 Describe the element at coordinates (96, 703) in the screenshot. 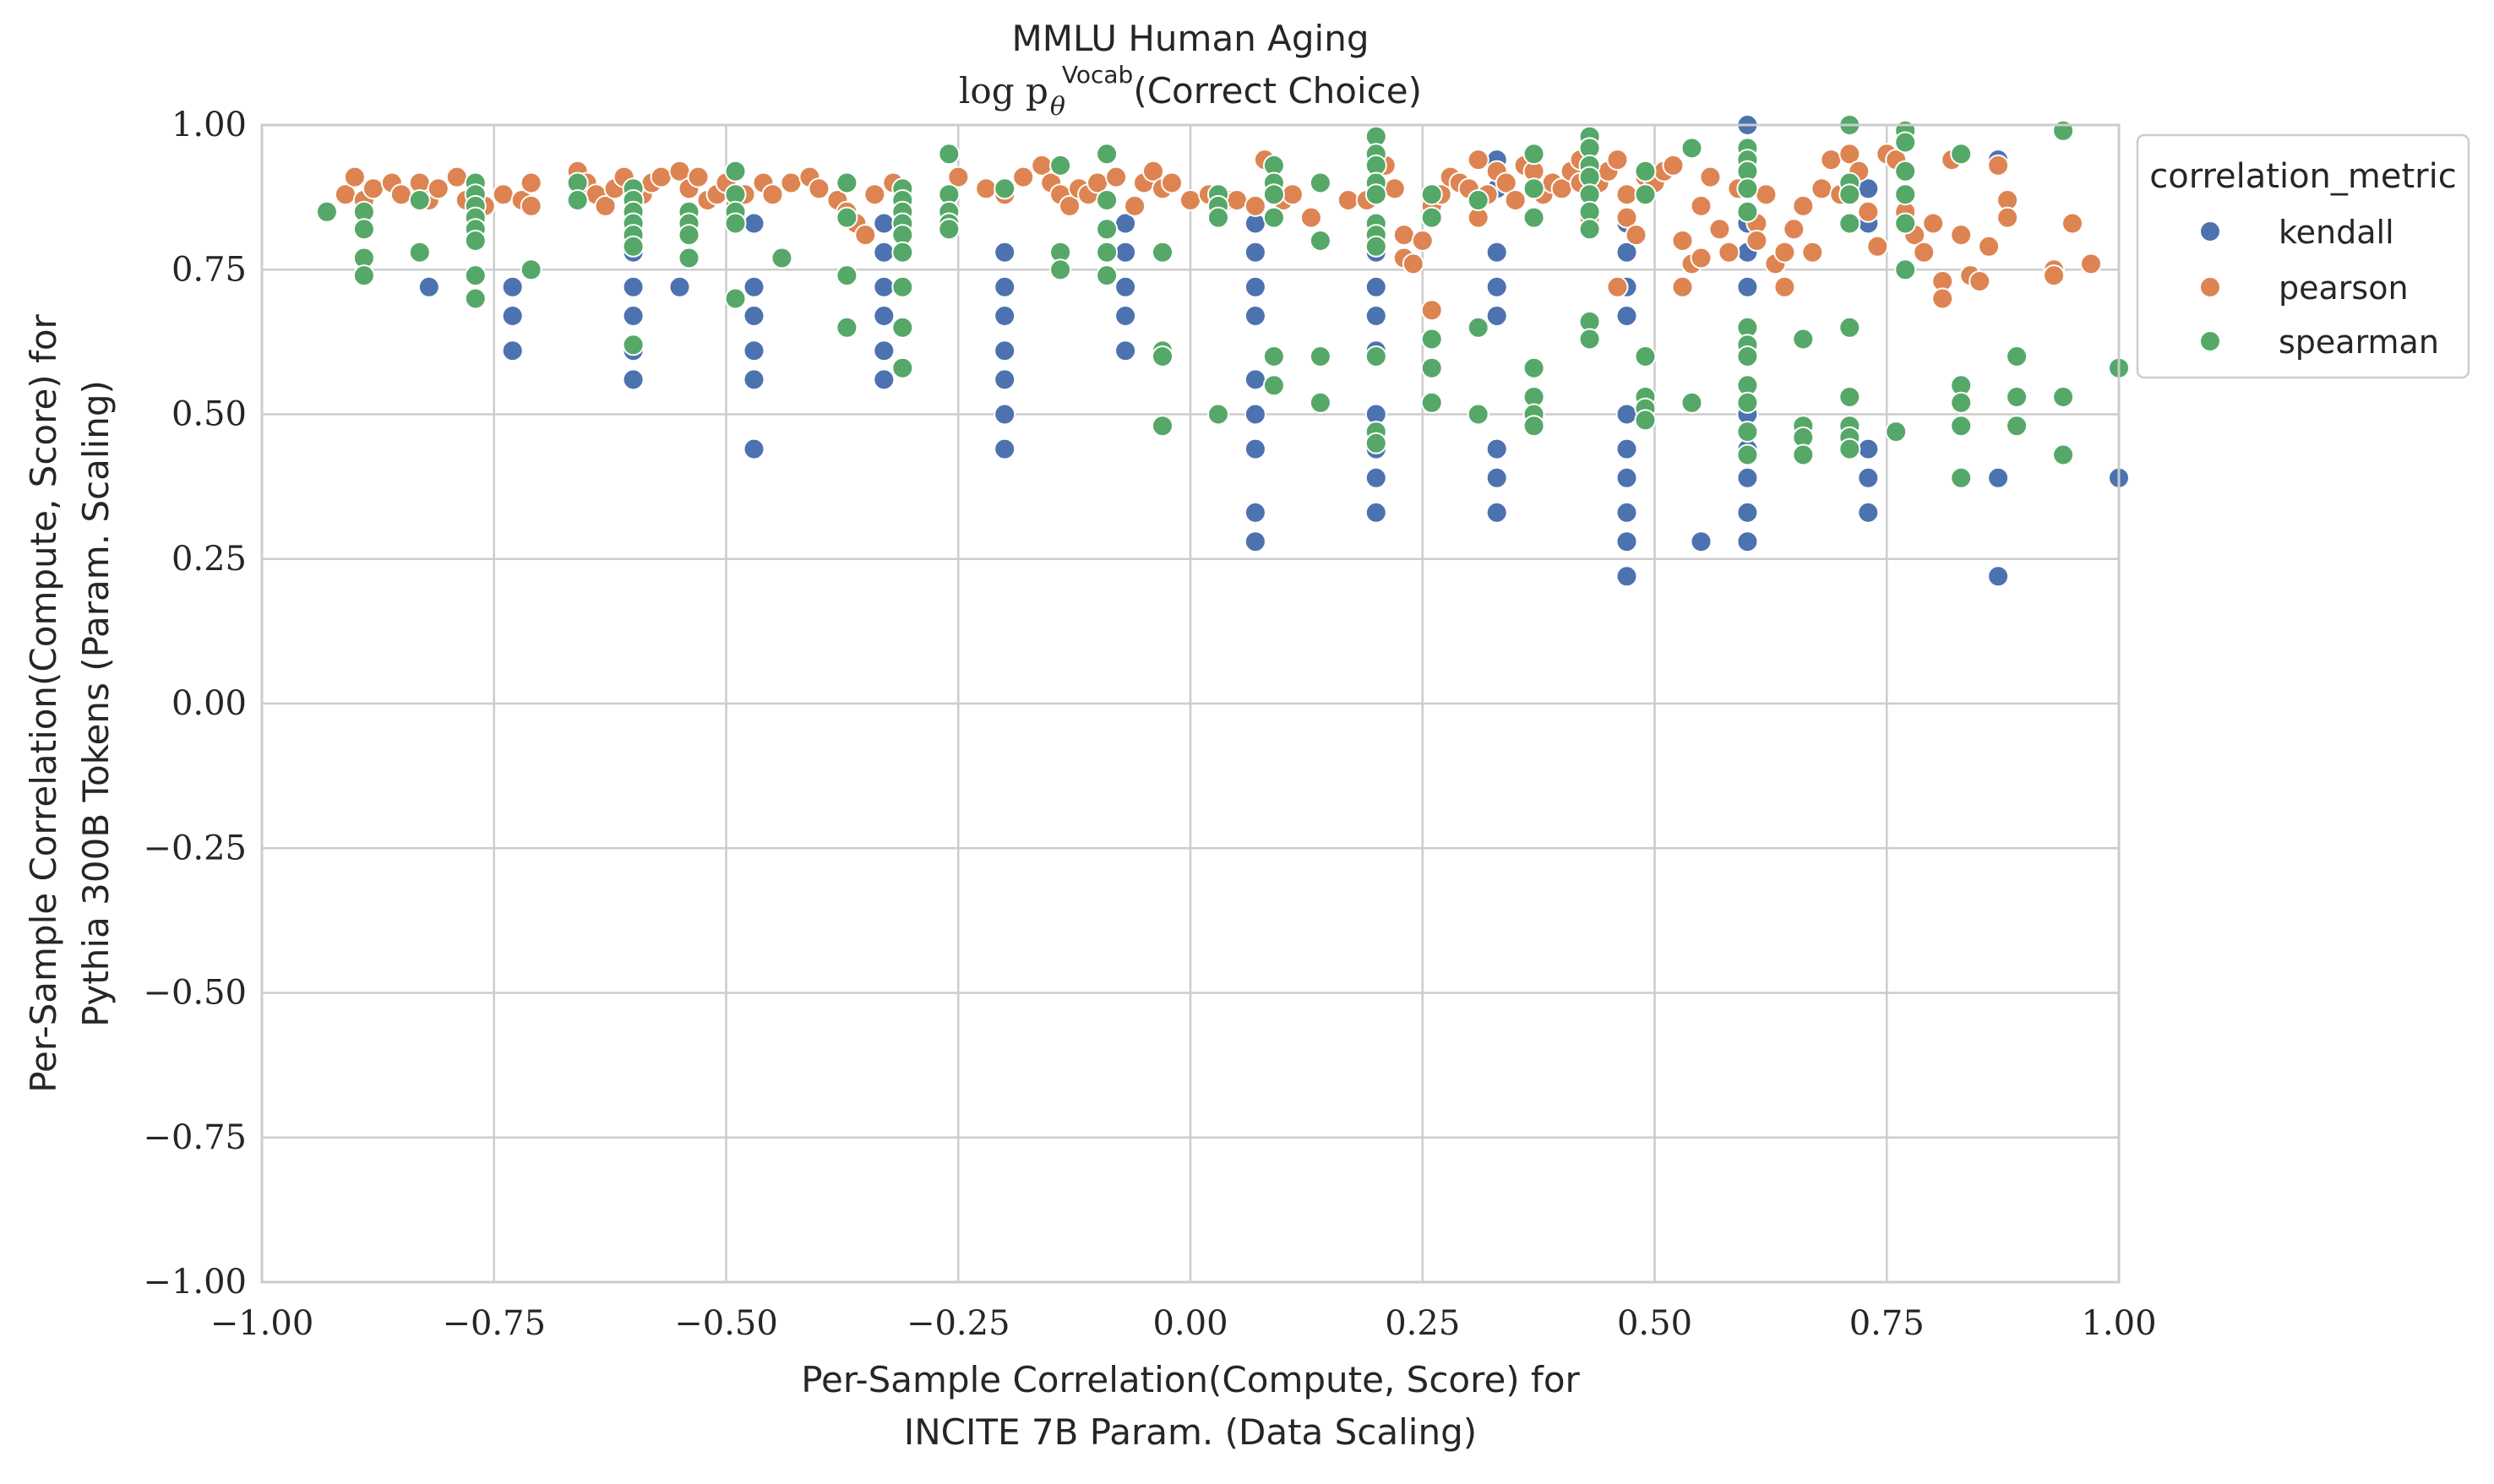

I see `y-axis-label-line2: Pythia 300B Tokens (Param. Scaling)` at that location.